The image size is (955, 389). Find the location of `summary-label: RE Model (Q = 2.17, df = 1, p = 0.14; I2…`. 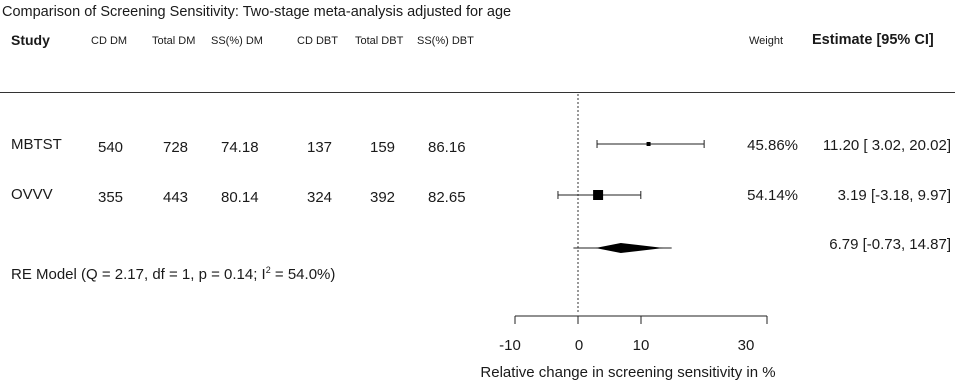

summary-label: RE Model (Q = 2.17, df = 1, p = 0.14; I2… is located at coordinates (173, 274).